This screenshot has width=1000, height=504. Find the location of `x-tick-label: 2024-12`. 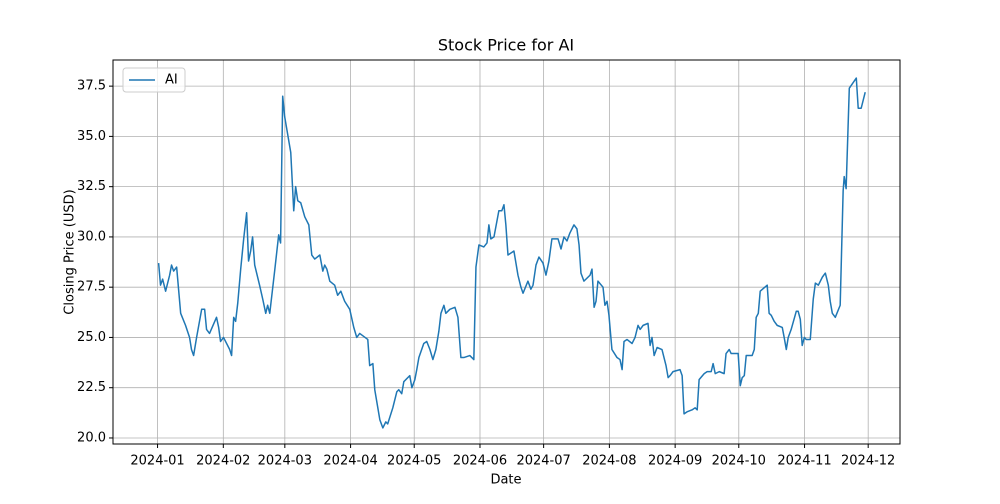

x-tick-label: 2024-12 is located at coordinates (868, 461).